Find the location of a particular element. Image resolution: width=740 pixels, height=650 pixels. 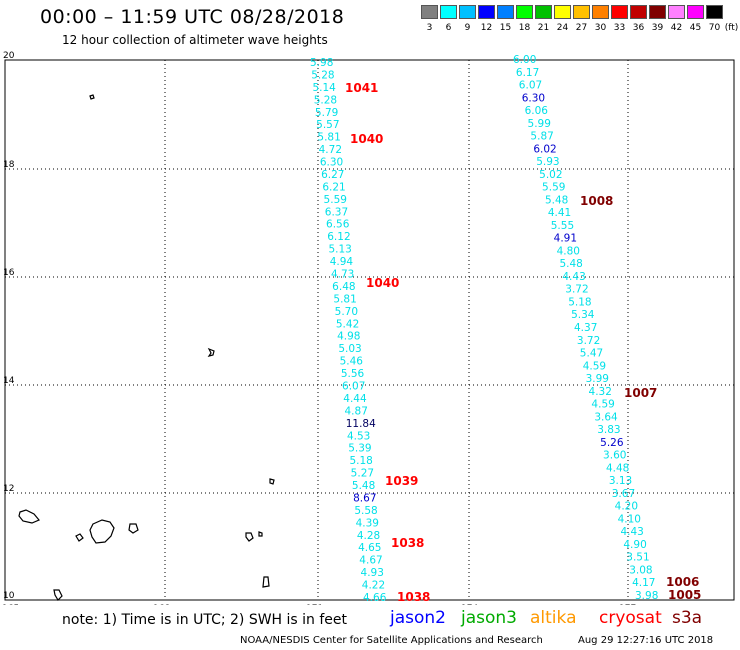

swh-value: 3.72 is located at coordinates (588, 341).